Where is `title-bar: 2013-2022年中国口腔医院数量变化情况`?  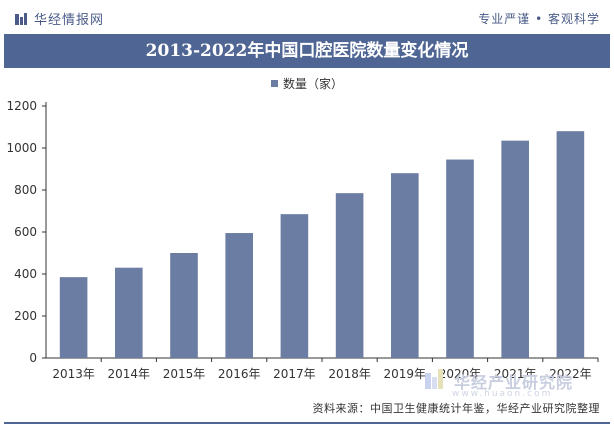
title-bar: 2013-2022年中国口腔医院数量变化情况 is located at coordinates (307, 51).